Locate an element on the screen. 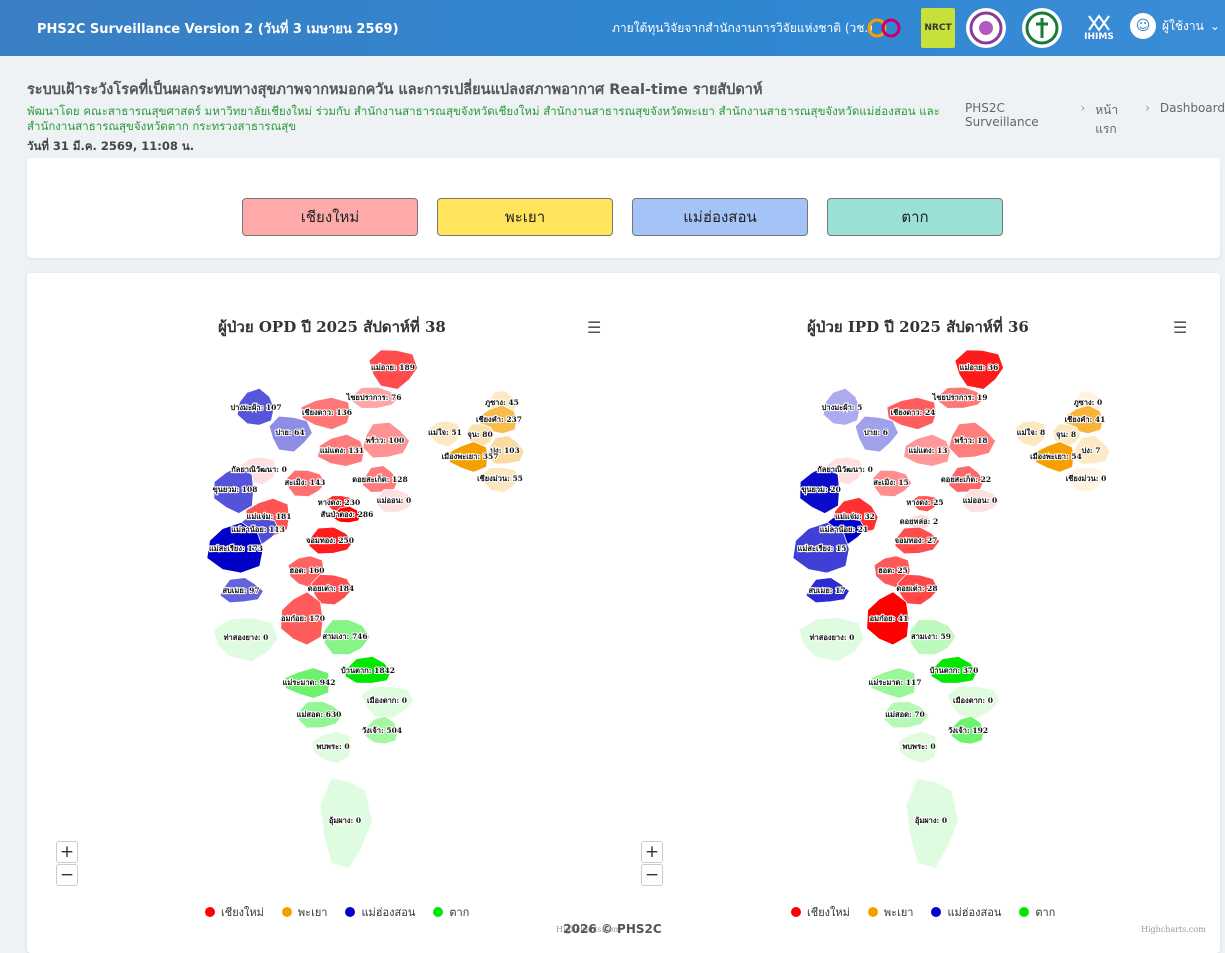 The image size is (1225, 953). province-button-maehongson: แม่ฮ่องสอน is located at coordinates (720, 217).